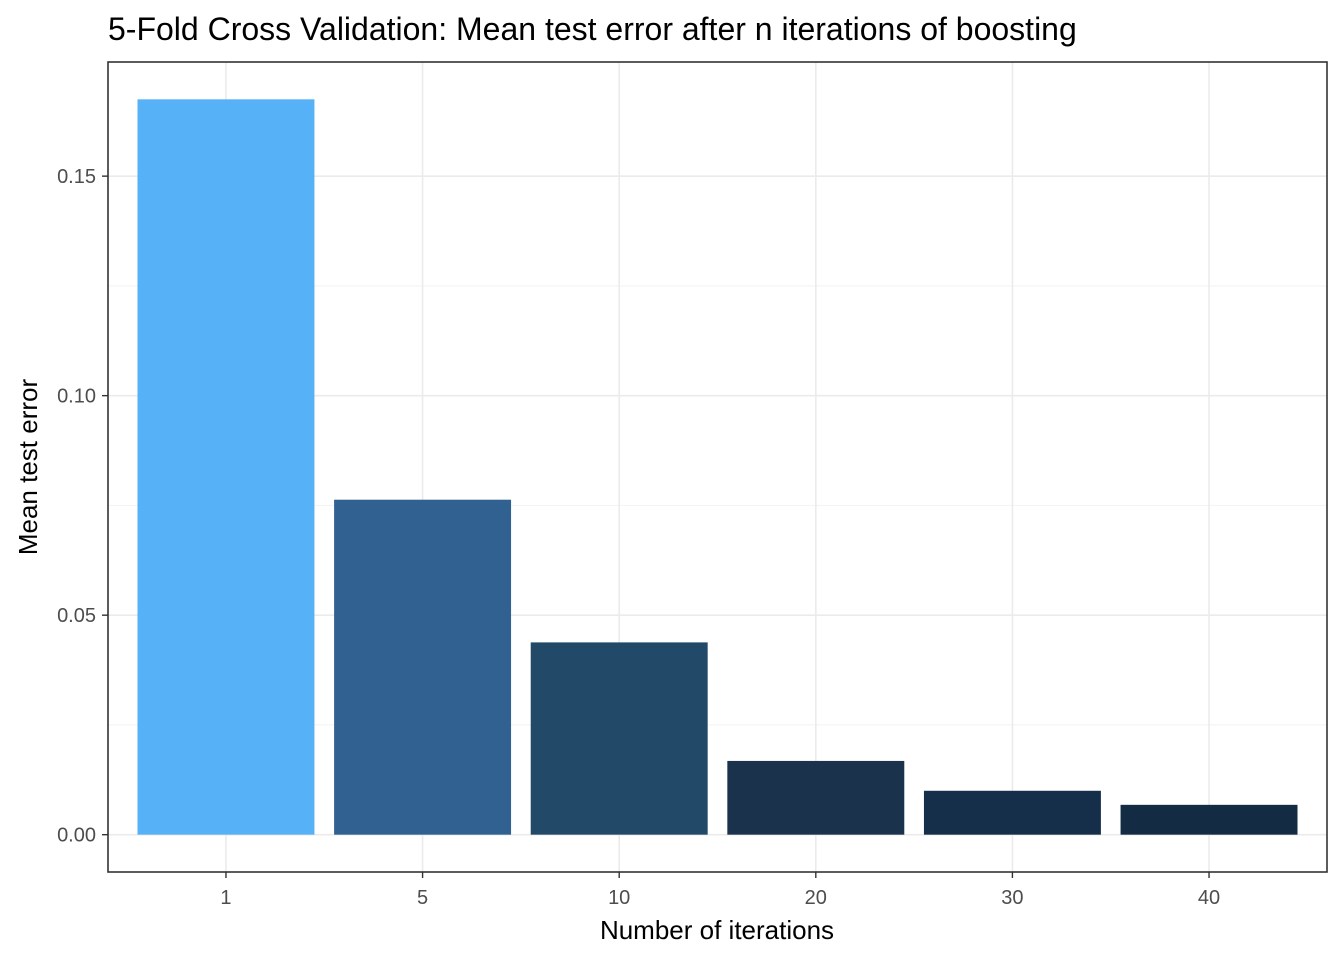 The image size is (1344, 960). What do you see at coordinates (76, 836) in the screenshot?
I see `y-tick-label-0: 0.00` at bounding box center [76, 836].